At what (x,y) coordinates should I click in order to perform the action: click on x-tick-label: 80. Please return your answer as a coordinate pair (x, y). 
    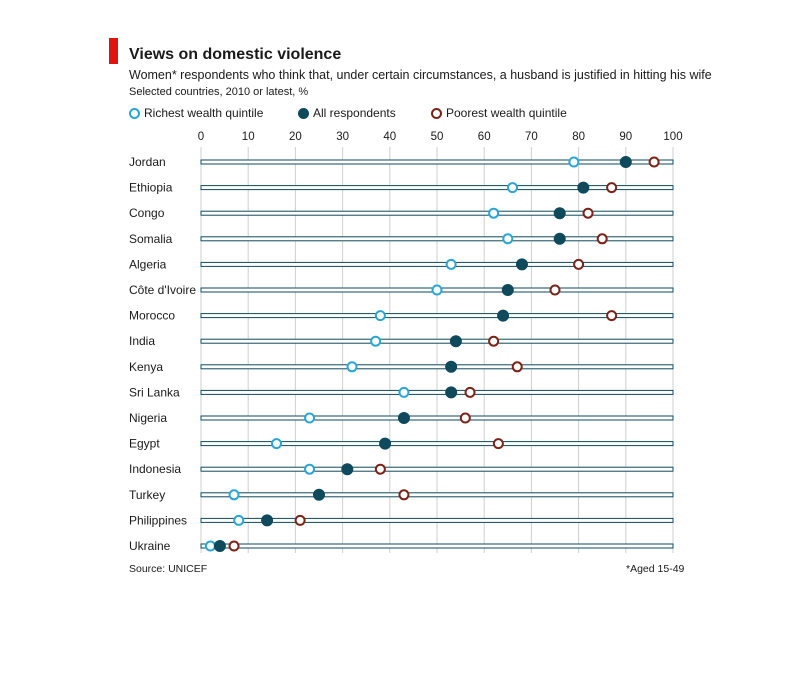
    Looking at the image, I should click on (578, 137).